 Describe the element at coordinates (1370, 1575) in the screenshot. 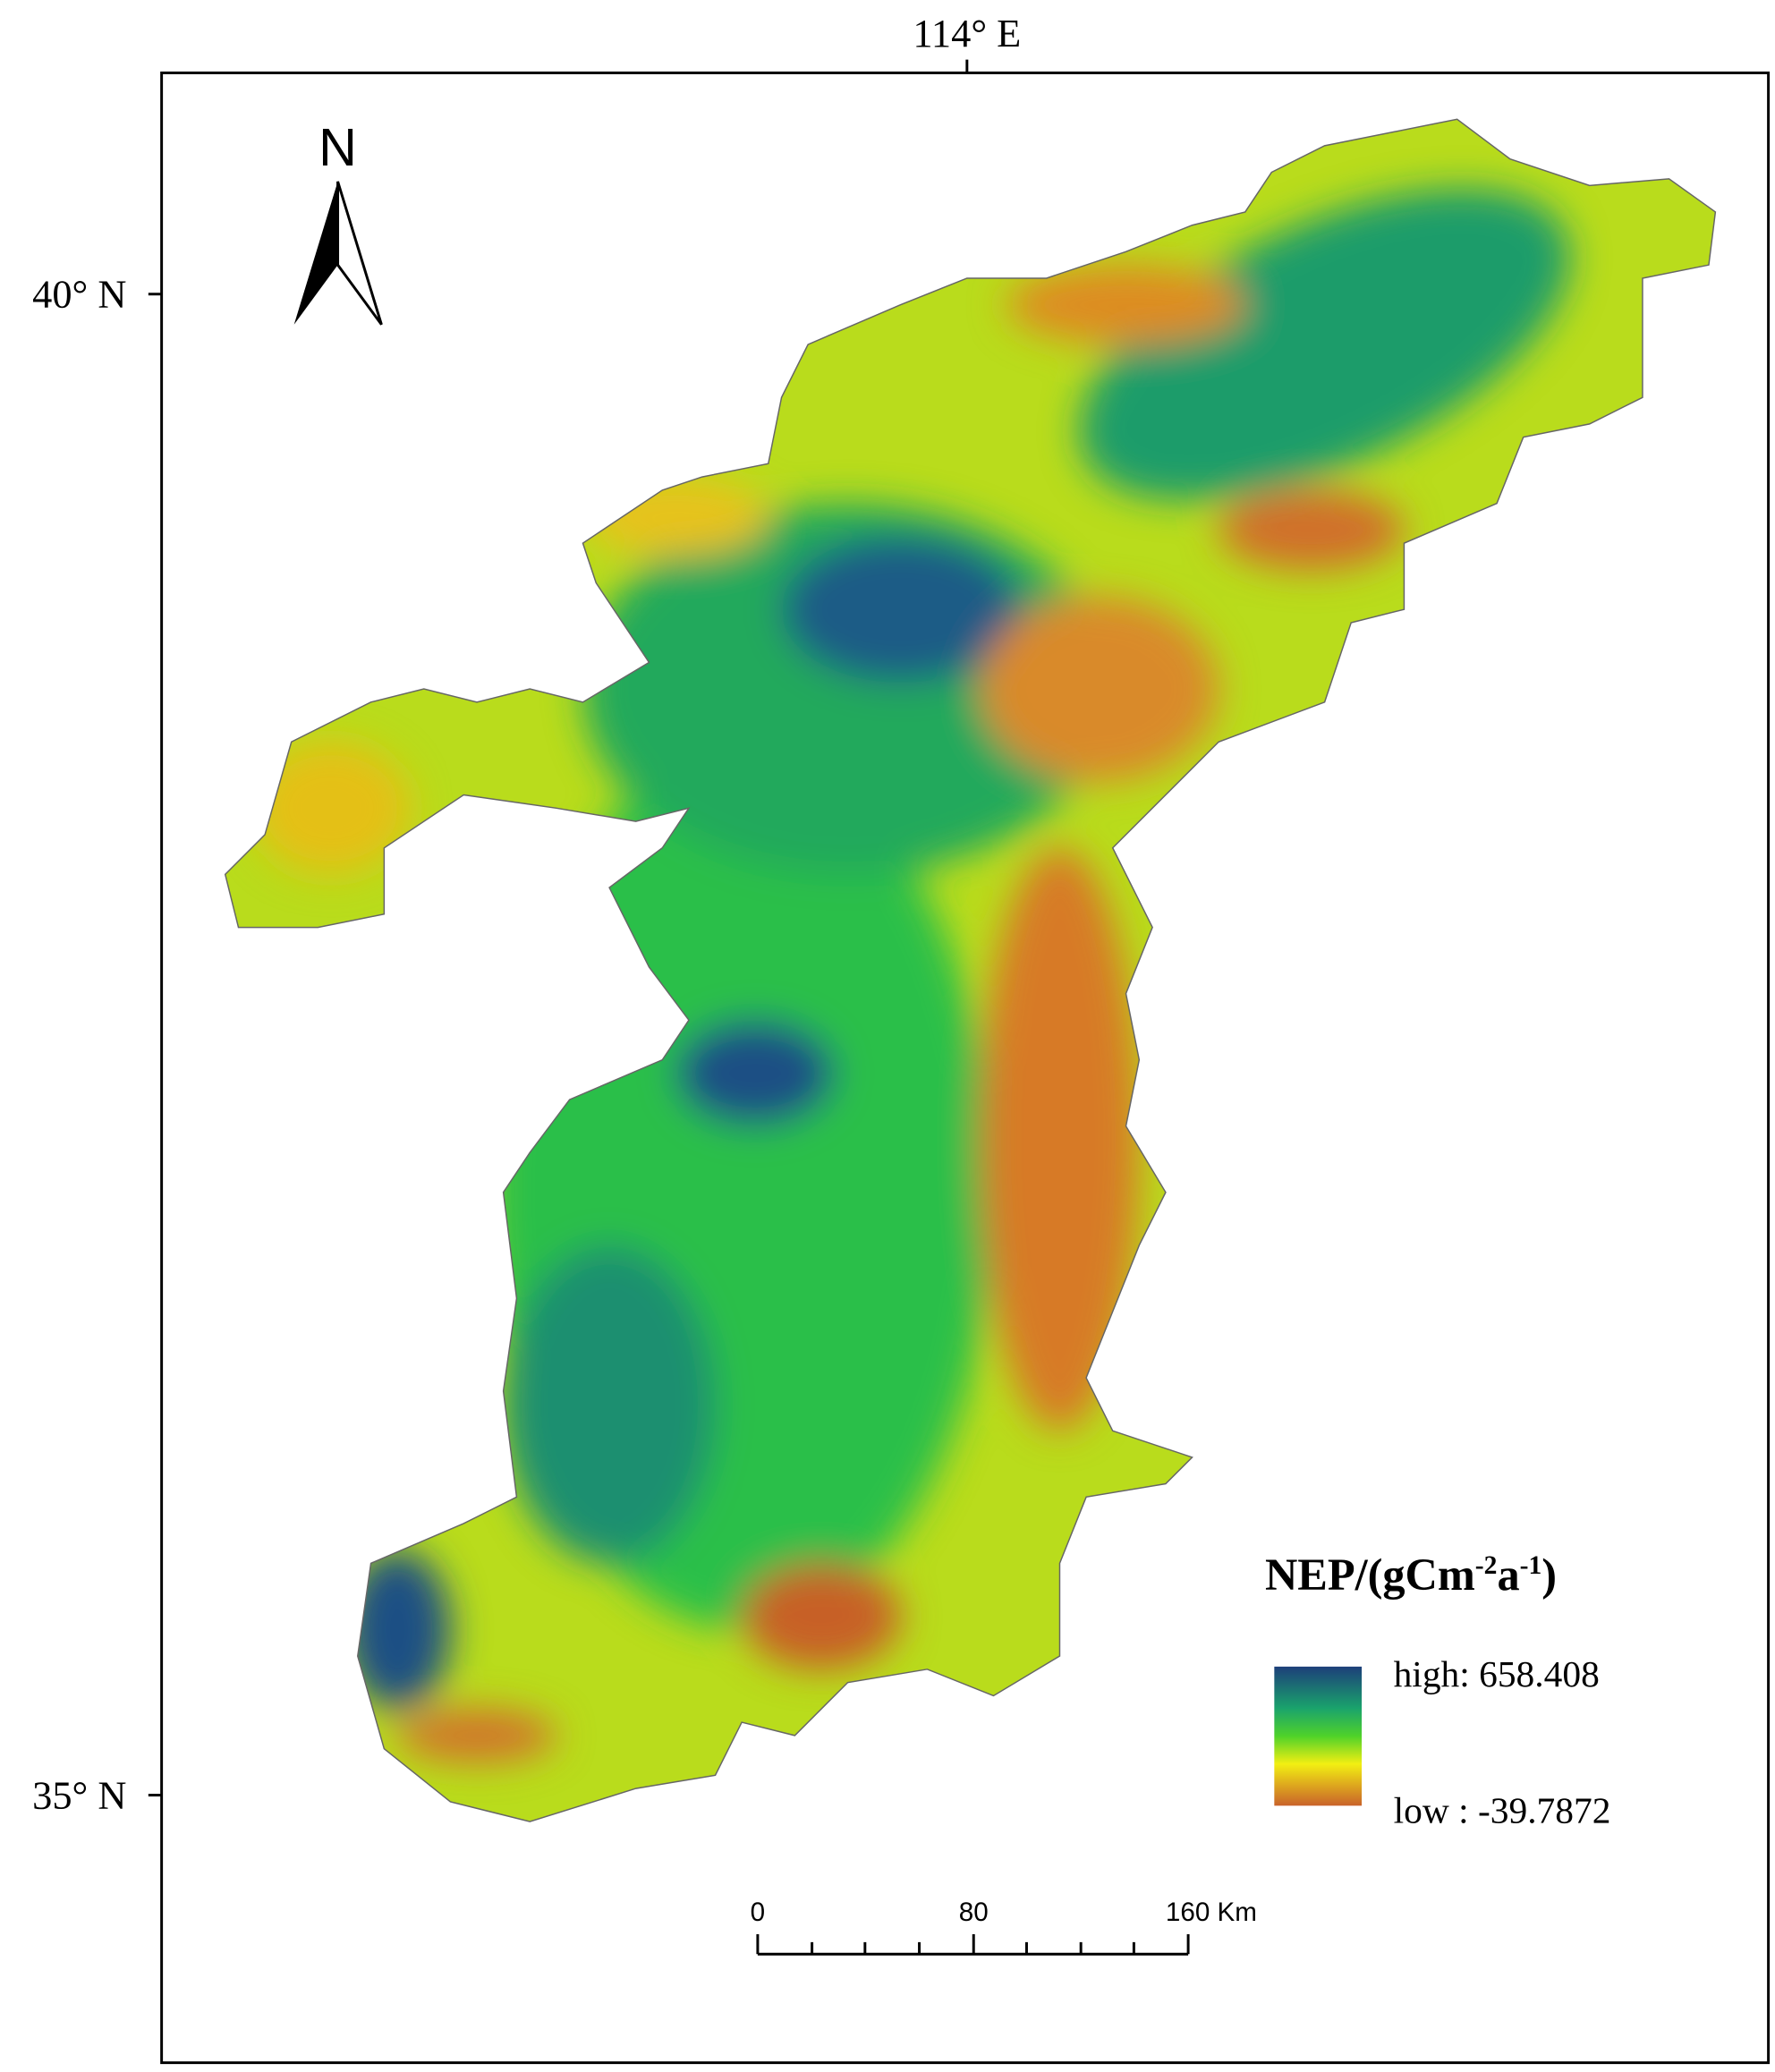

I see `legend-title-part: NEP/(gCm` at that location.